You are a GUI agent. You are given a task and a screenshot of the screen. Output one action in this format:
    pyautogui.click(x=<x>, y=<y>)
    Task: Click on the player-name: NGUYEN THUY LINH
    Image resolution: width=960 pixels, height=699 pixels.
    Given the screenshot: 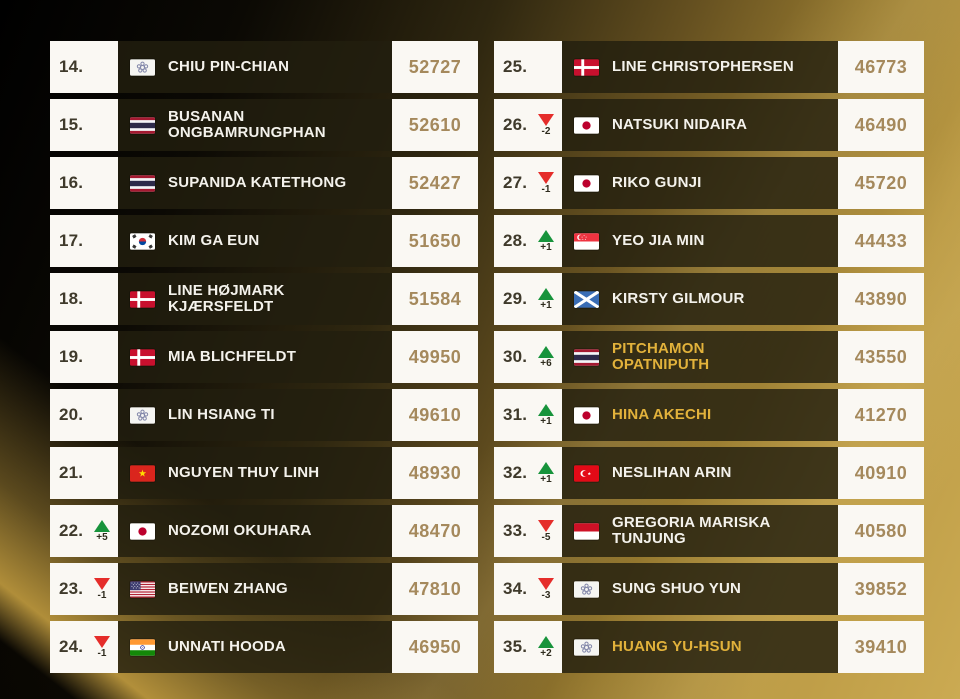 What is the action you would take?
    pyautogui.click(x=244, y=472)
    